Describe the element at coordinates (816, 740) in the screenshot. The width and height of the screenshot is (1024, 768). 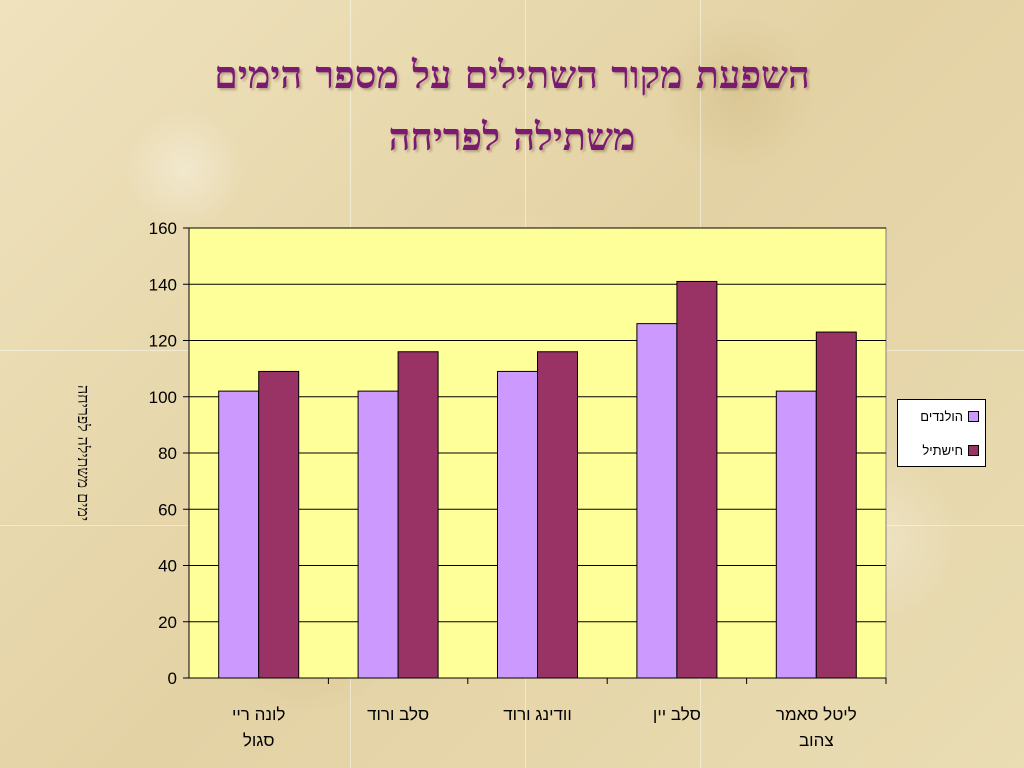
I see `x-tick-label: צהוב` at that location.